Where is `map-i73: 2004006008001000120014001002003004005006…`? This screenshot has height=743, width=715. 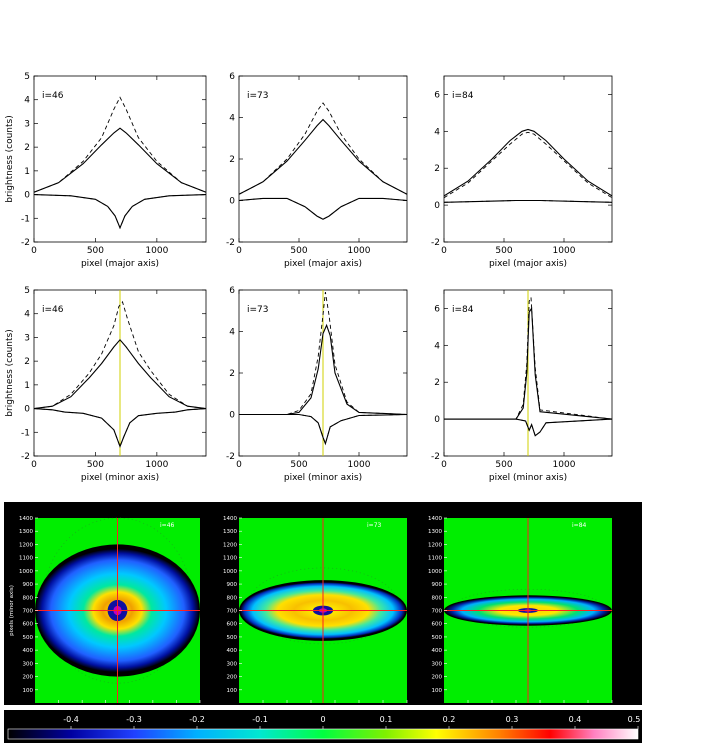 map-i73: 2004006008001000120014001002003004005006… is located at coordinates (318, 618).